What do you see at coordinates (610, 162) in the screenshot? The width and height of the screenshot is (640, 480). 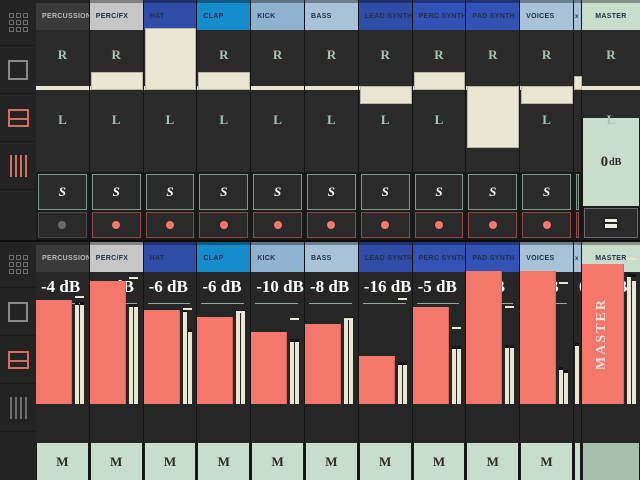 I see `master-db-button: 0 dB` at bounding box center [610, 162].